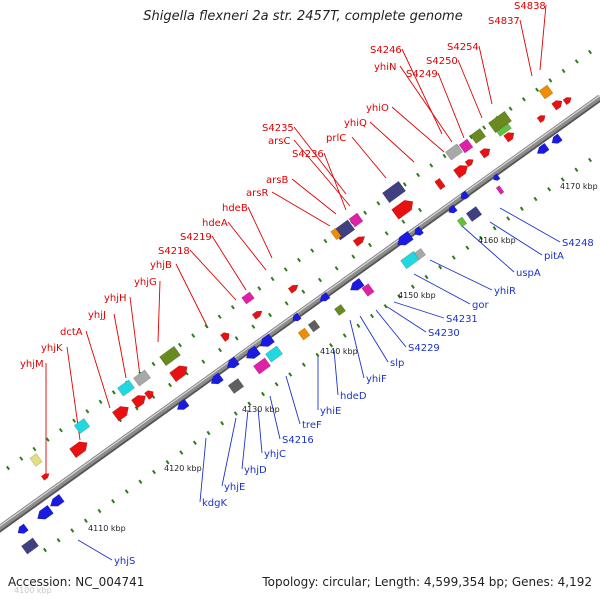  Describe the element at coordinates (376, 379) in the screenshot. I see `gene-label: yhiF` at that location.